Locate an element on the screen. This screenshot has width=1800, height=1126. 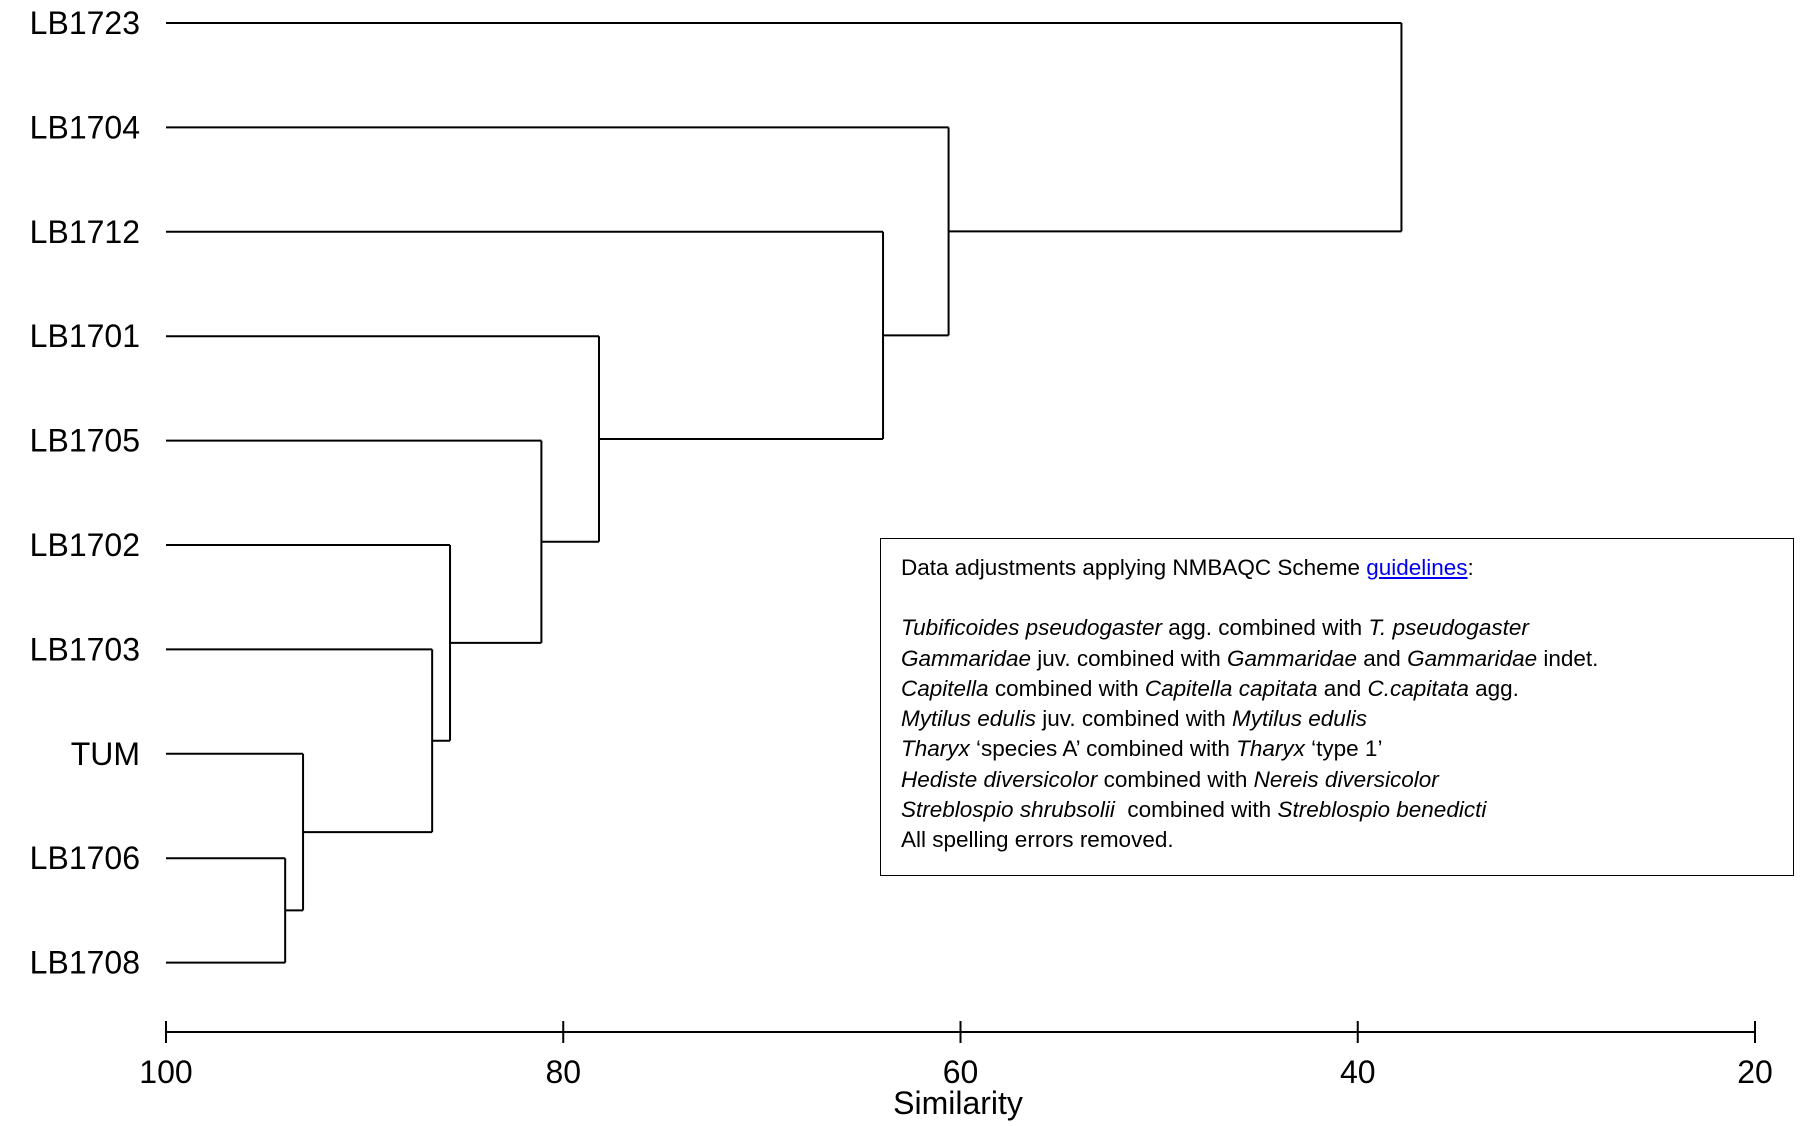
x-tick-label: 40 is located at coordinates (1358, 1072).